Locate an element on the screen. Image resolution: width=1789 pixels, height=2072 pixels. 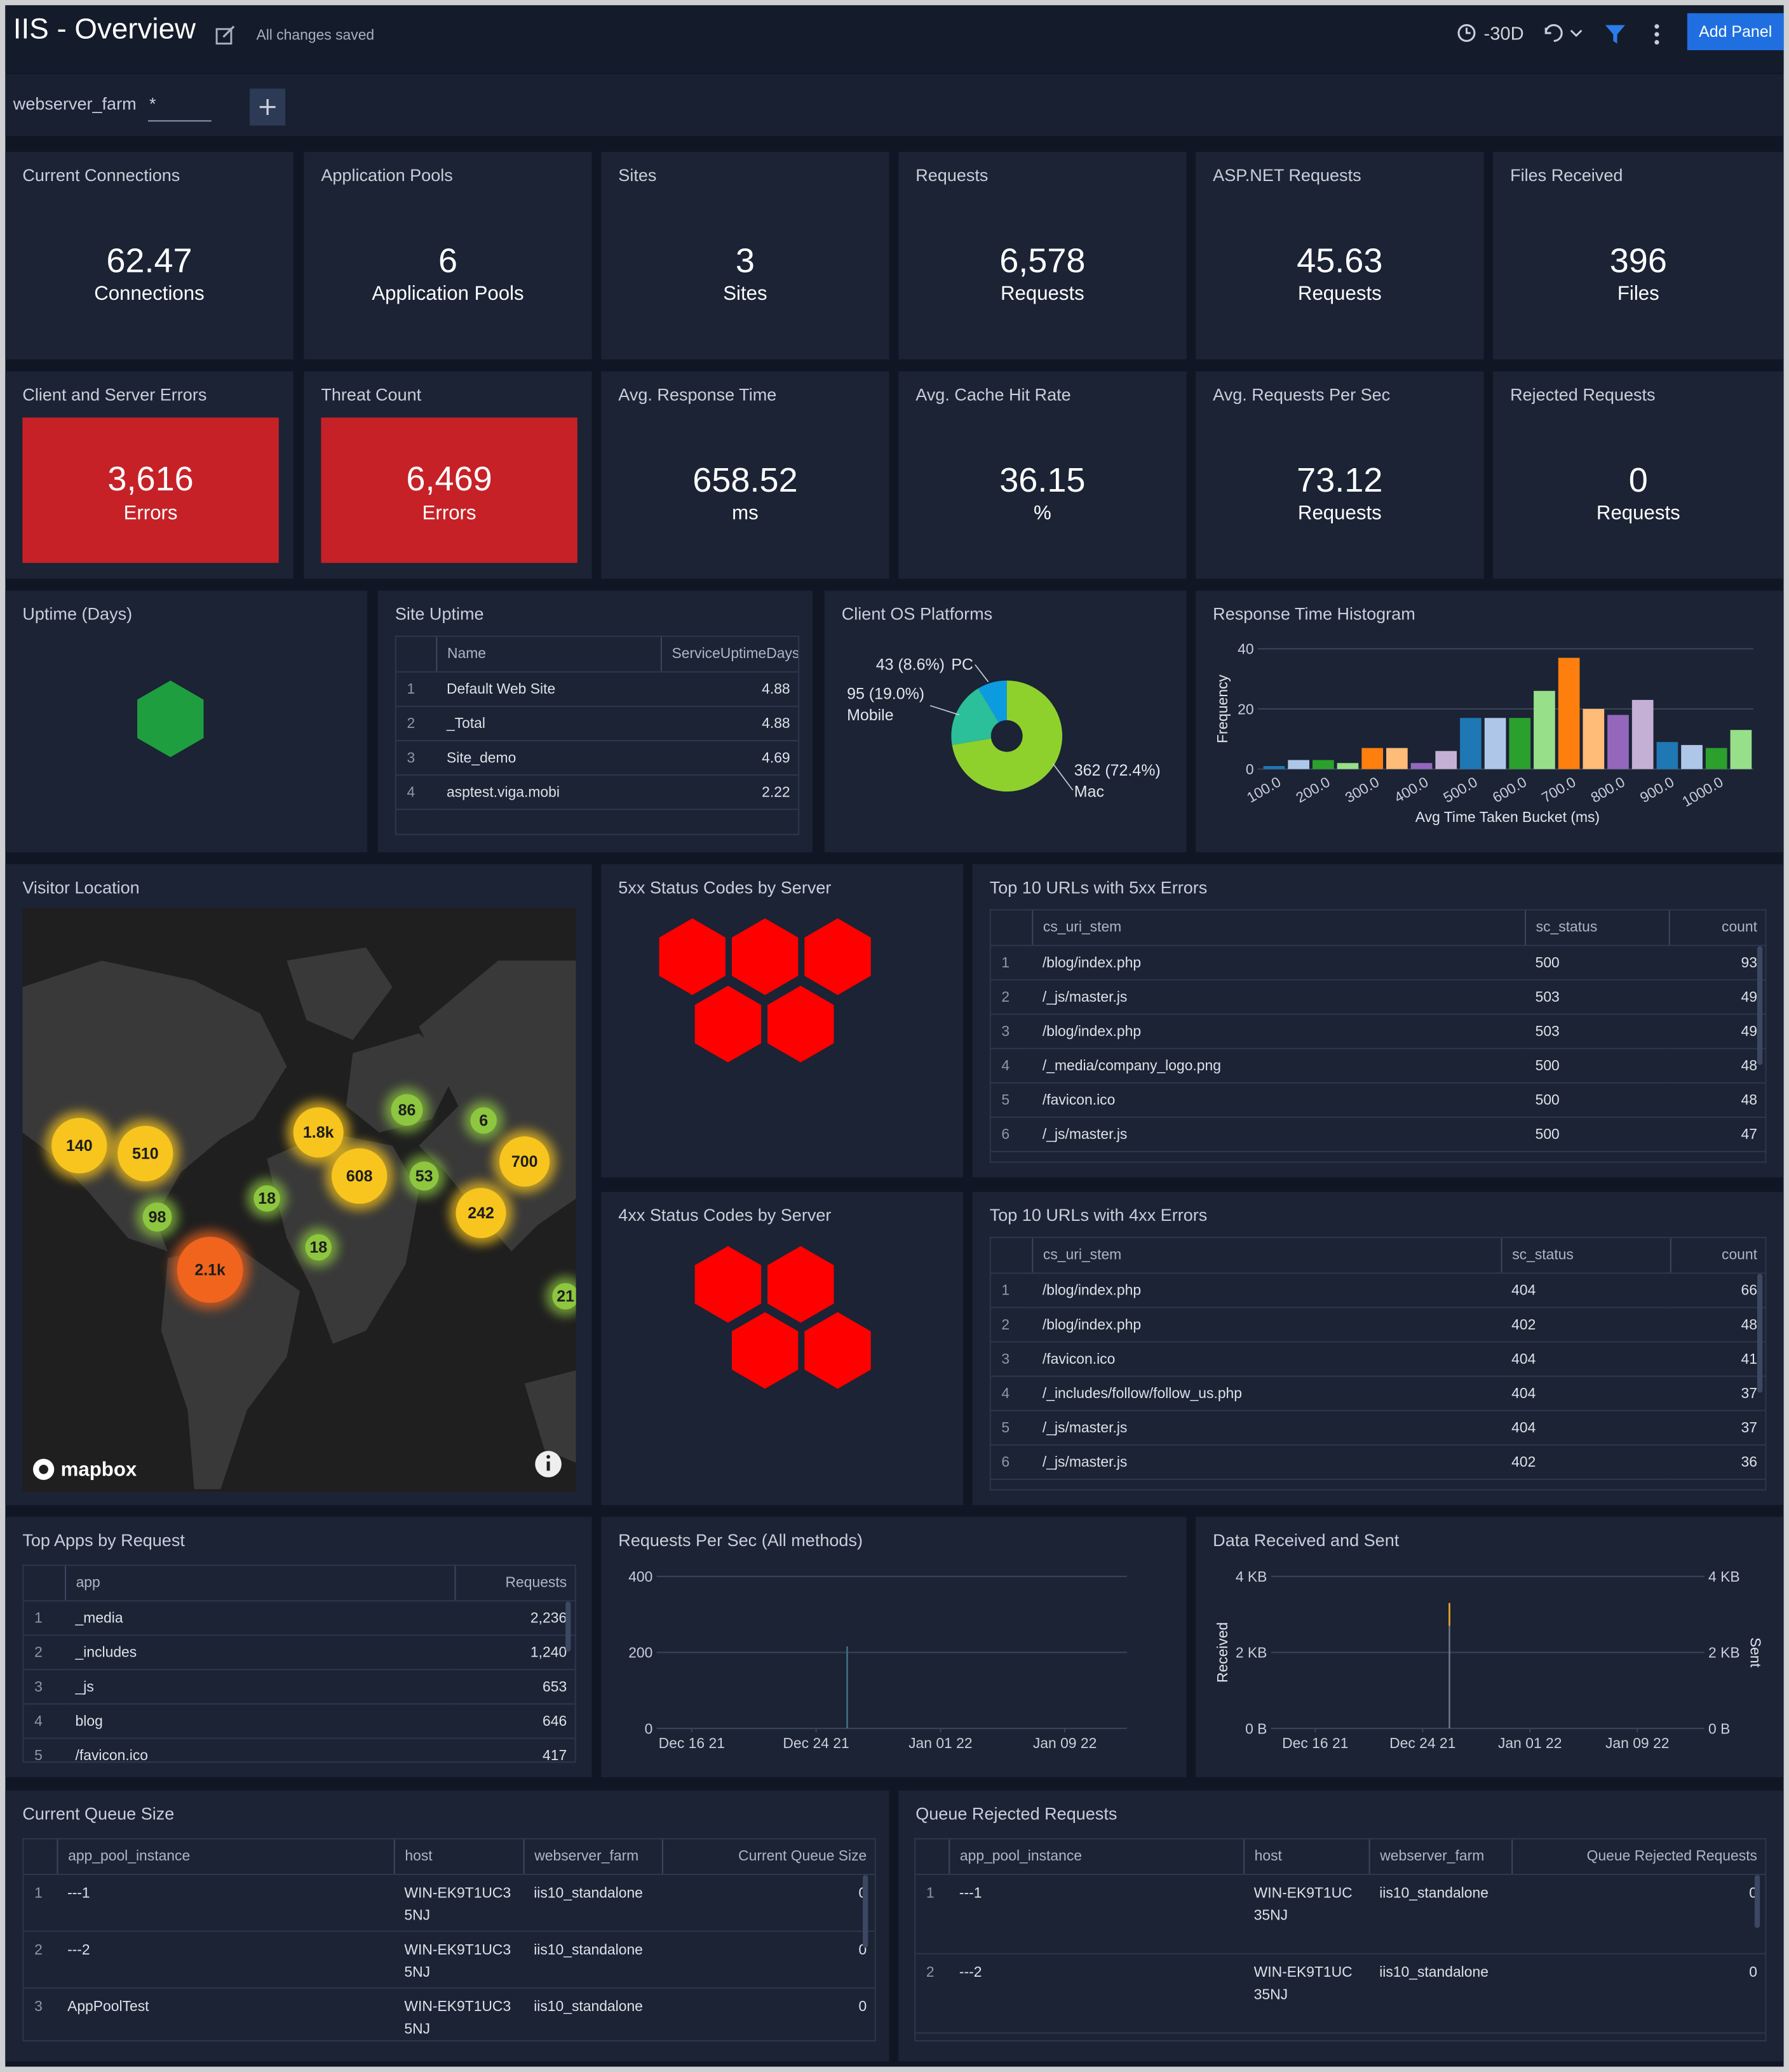
stat-value: 6 is located at coordinates (448, 260).